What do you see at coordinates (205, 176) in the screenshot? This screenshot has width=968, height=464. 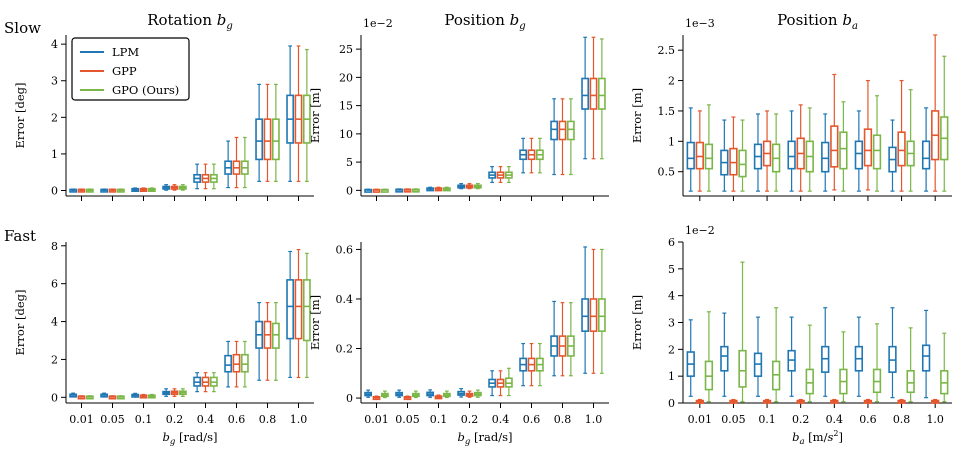 I see `box-gpp-0.4` at bounding box center [205, 176].